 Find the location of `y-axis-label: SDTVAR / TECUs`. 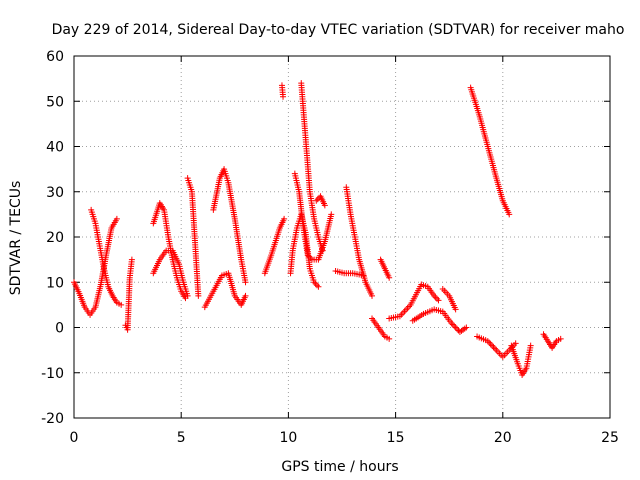

y-axis-label: SDTVAR / TECUs is located at coordinates (16, 238).